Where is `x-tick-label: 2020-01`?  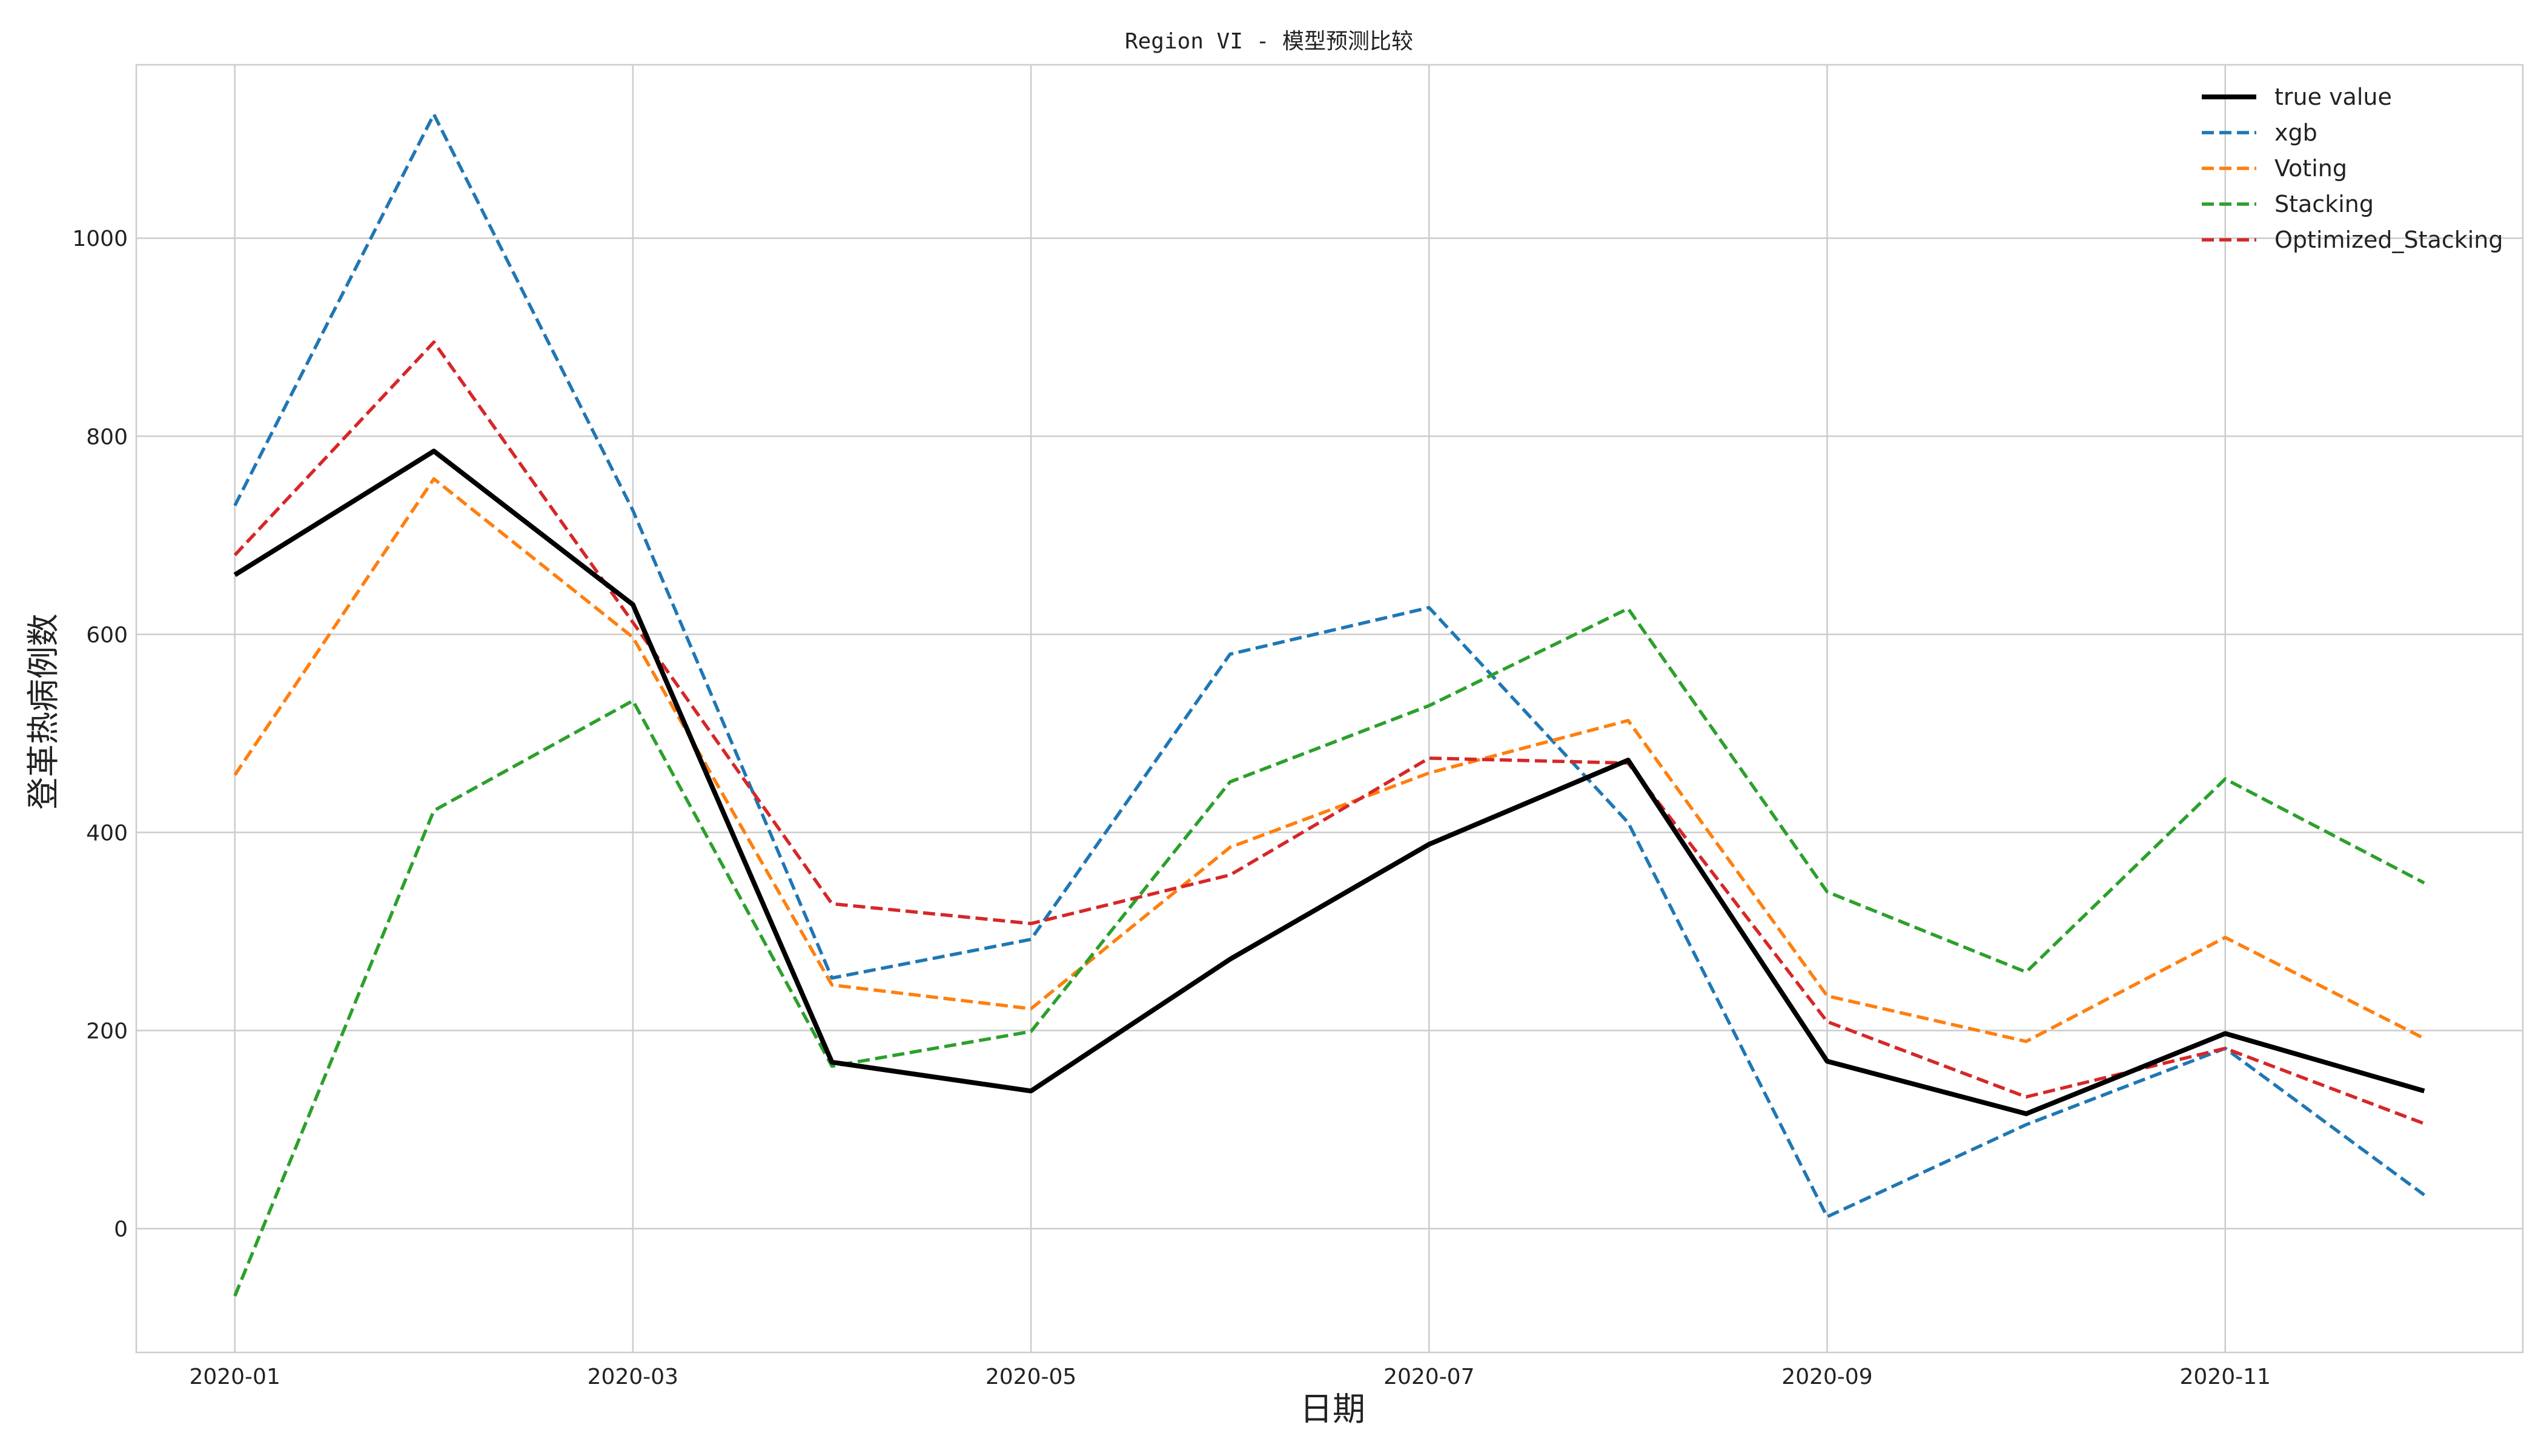
x-tick-label: 2020-01 is located at coordinates (234, 1377).